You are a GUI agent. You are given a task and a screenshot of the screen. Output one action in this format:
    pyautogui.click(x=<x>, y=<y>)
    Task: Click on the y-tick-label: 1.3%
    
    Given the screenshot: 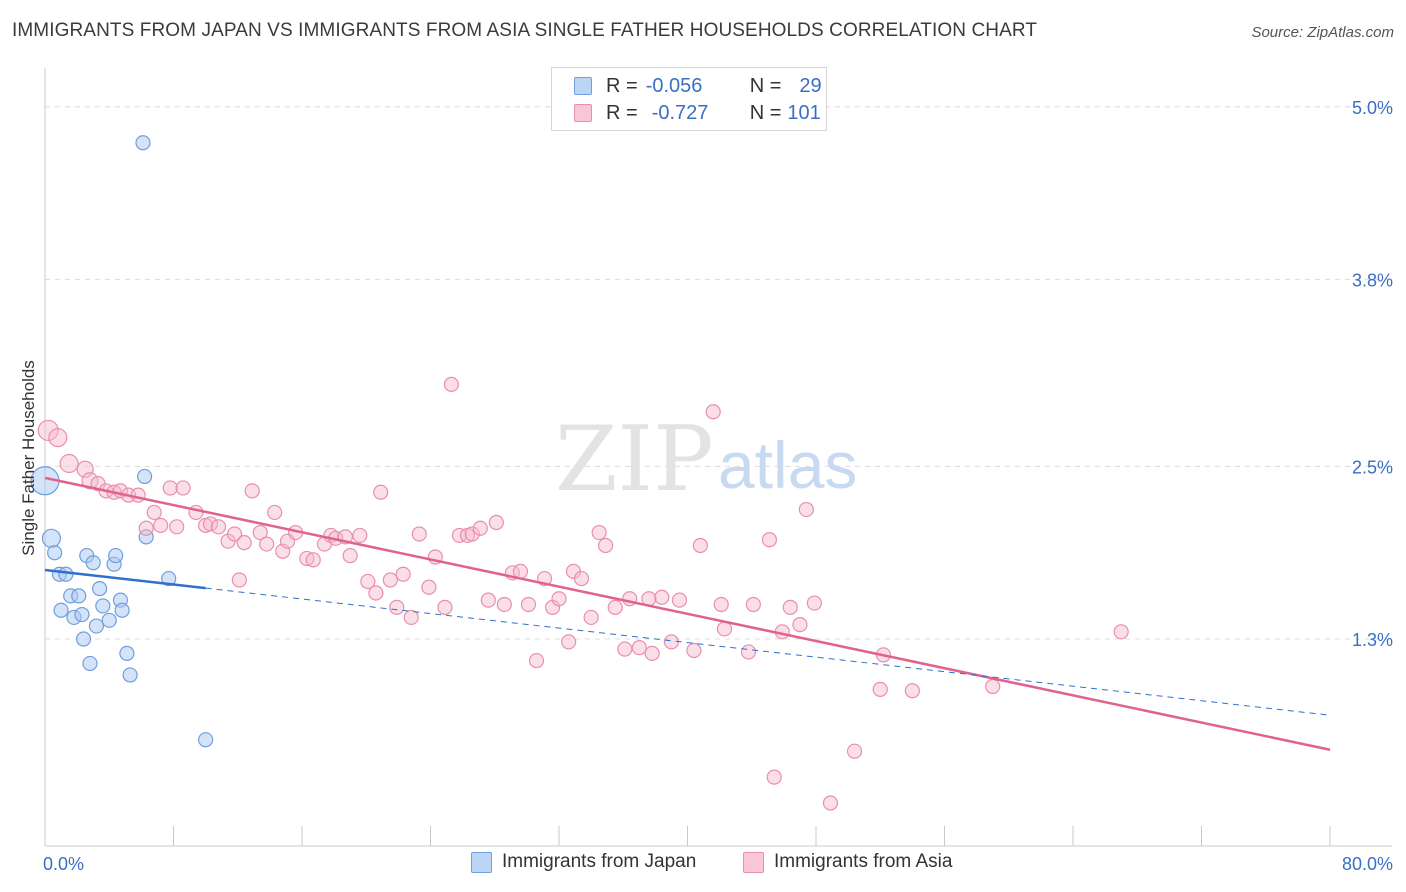 What is the action you would take?
    pyautogui.click(x=1372, y=640)
    